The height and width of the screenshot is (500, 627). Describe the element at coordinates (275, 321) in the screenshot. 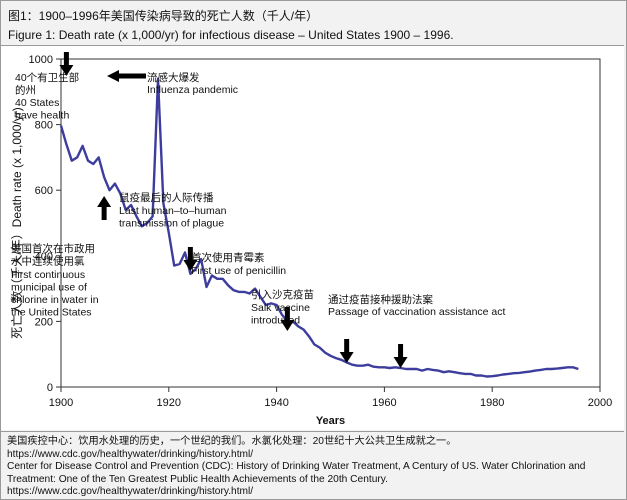

I see `annotation-text: introduced` at that location.